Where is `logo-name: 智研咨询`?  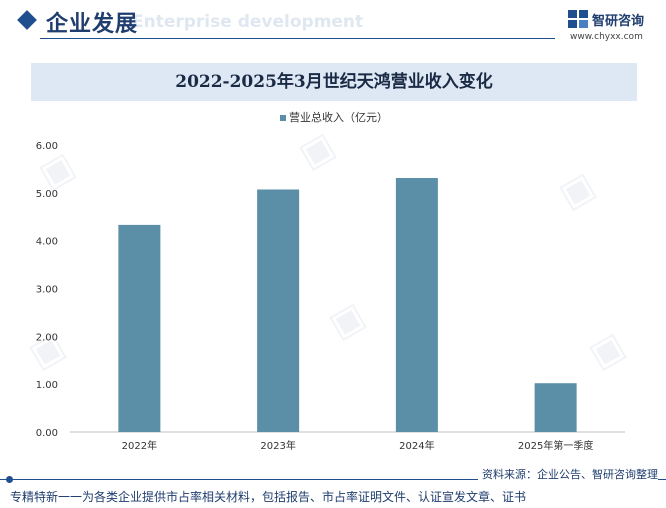
logo-name: 智研咨询 is located at coordinates (618, 21).